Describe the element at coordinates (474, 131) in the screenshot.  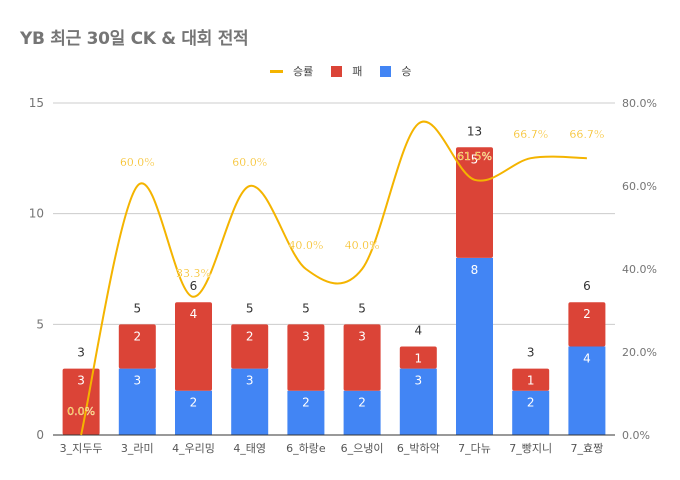
I see `bar-total-label: 13` at that location.